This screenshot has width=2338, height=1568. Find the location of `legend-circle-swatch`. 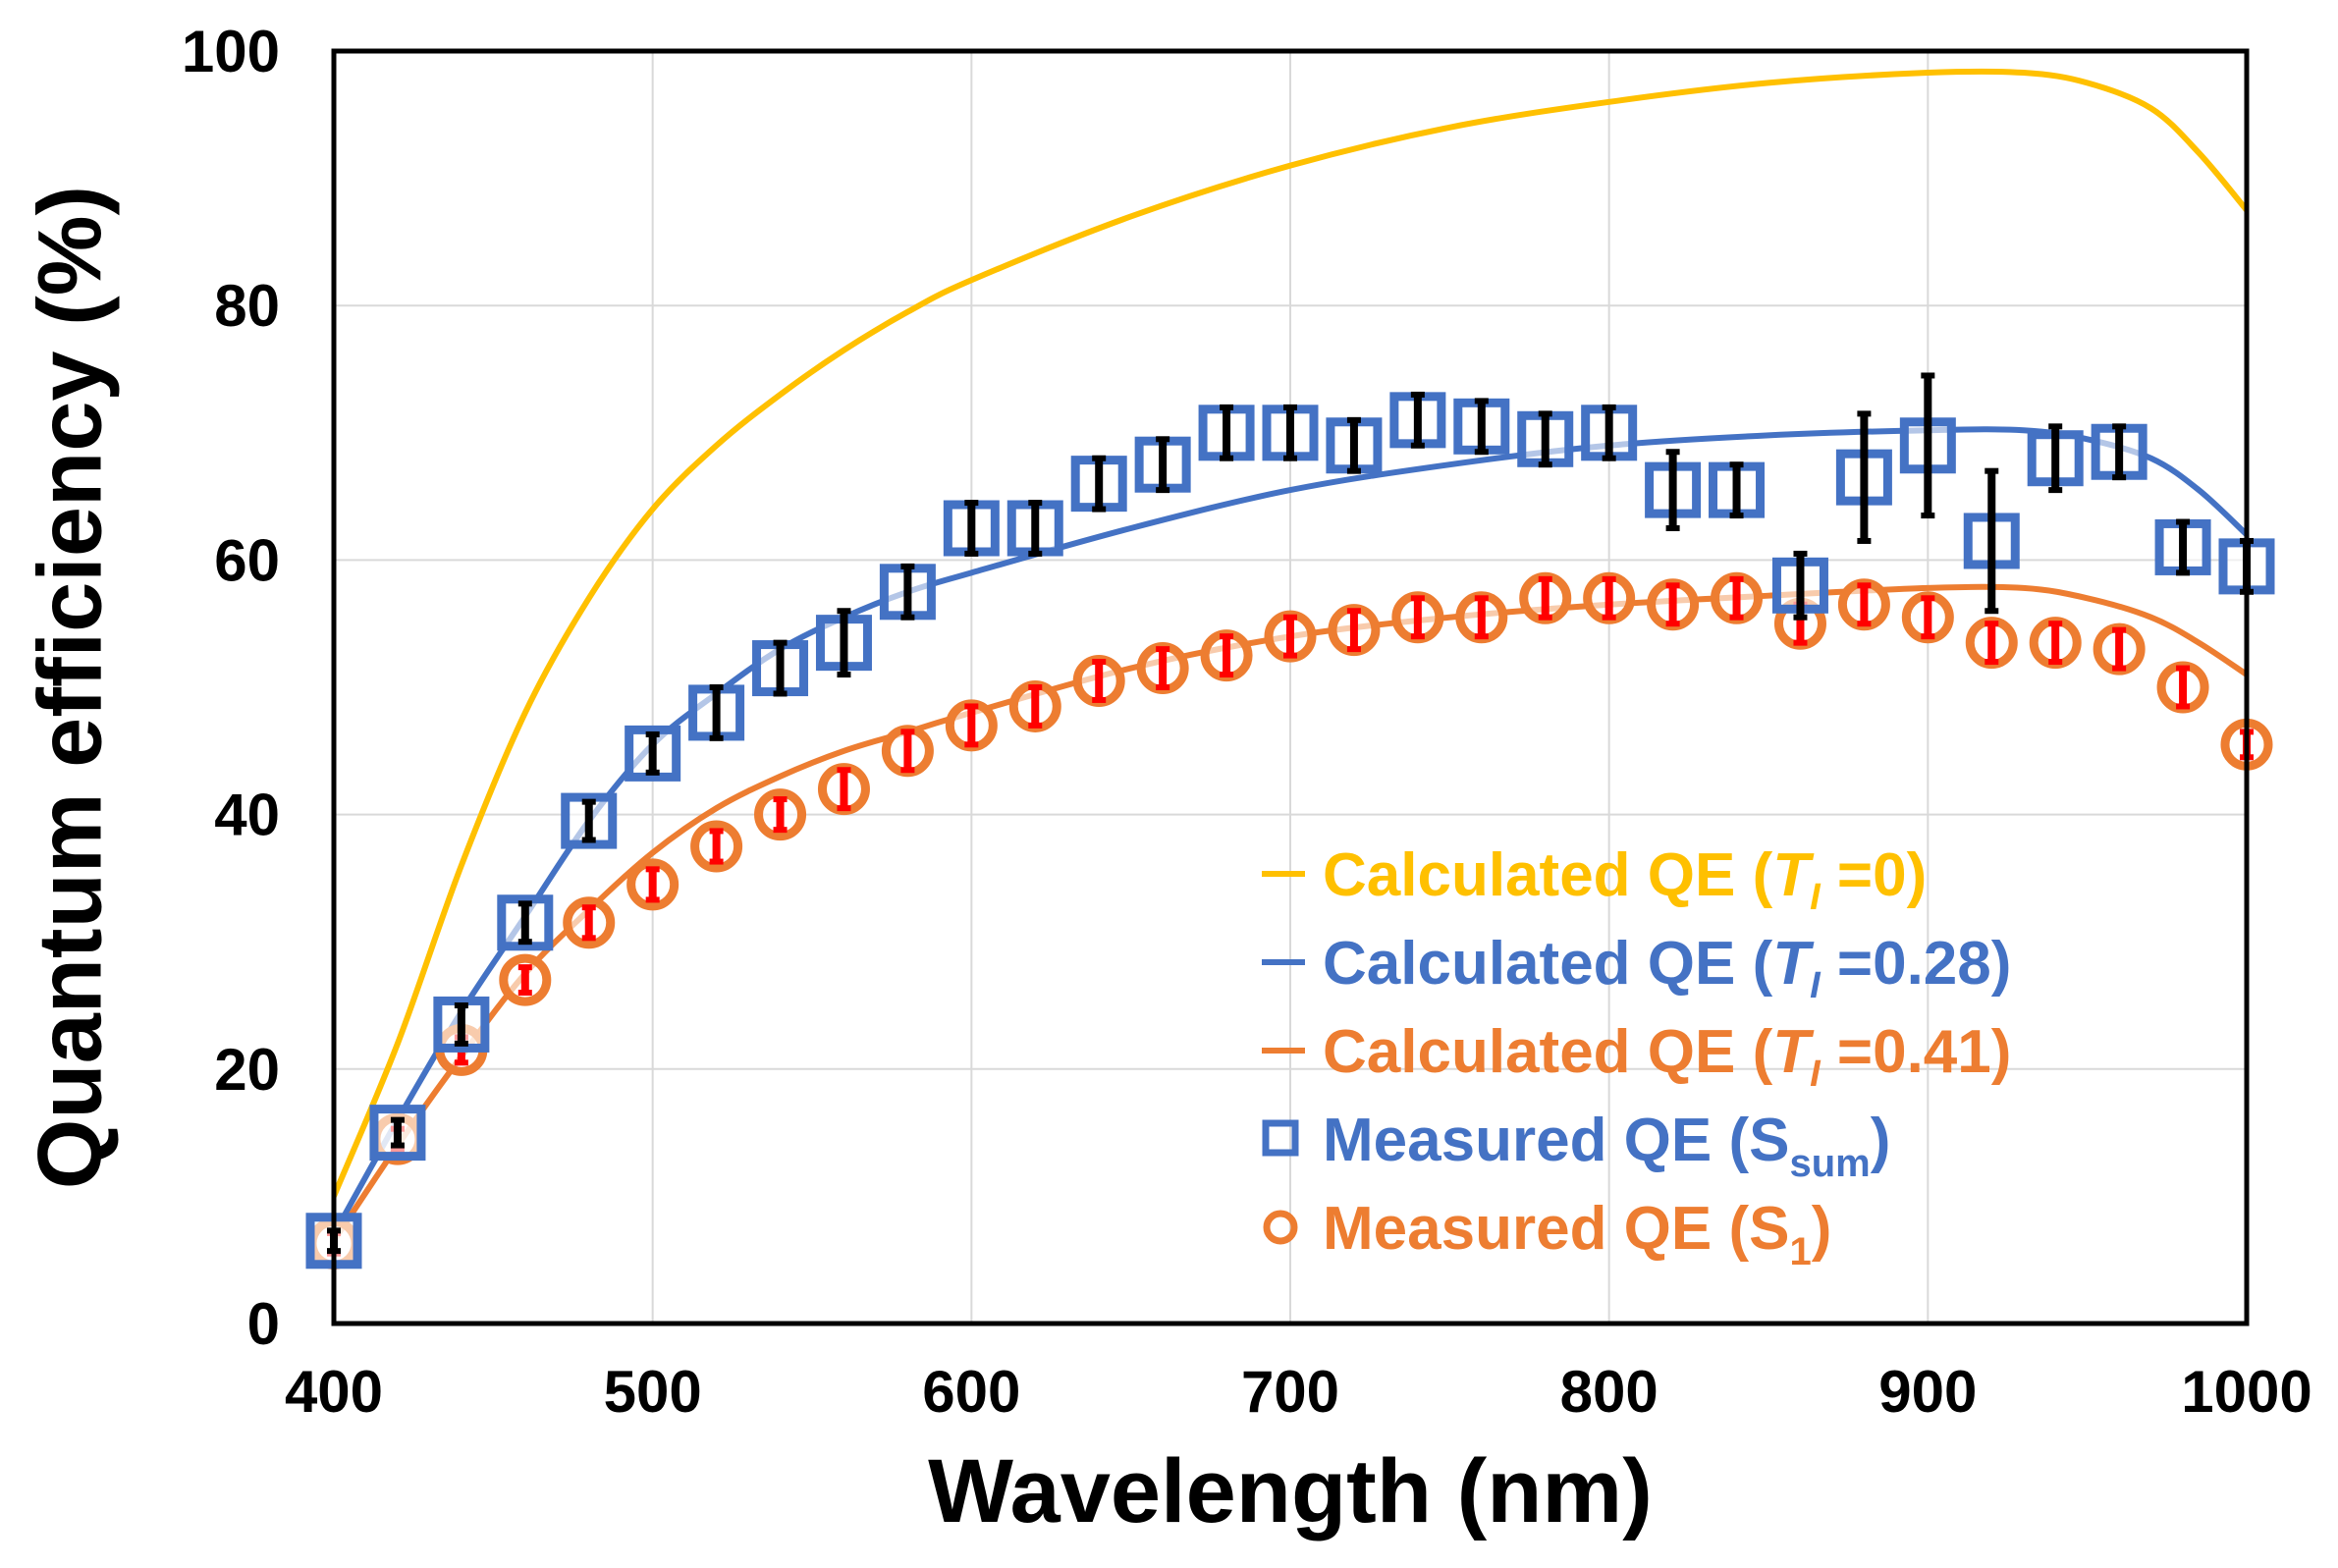

legend-circle-swatch is located at coordinates (1280, 1227).